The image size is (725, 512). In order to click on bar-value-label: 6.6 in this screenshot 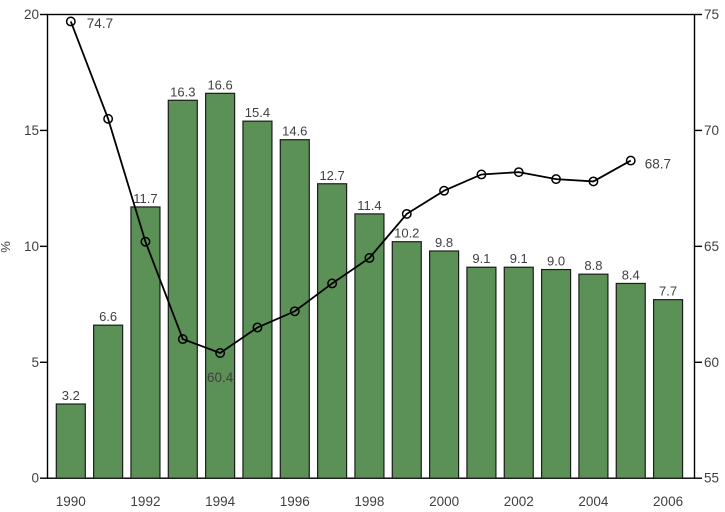, I will do `click(108, 316)`.